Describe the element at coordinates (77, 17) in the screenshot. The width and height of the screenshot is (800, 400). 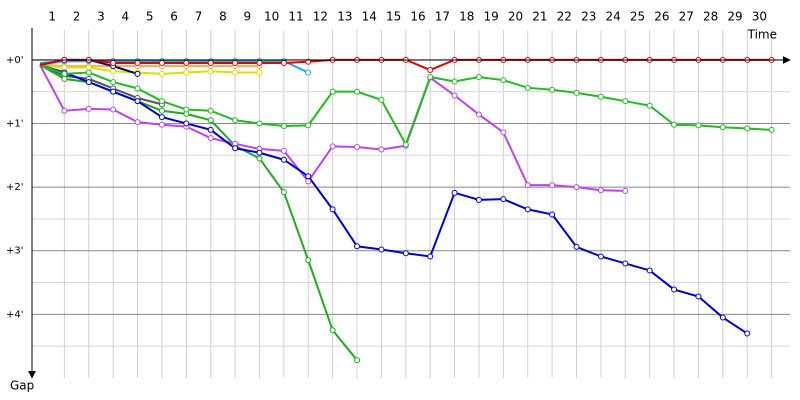
I see `x-tick-label: 2` at that location.